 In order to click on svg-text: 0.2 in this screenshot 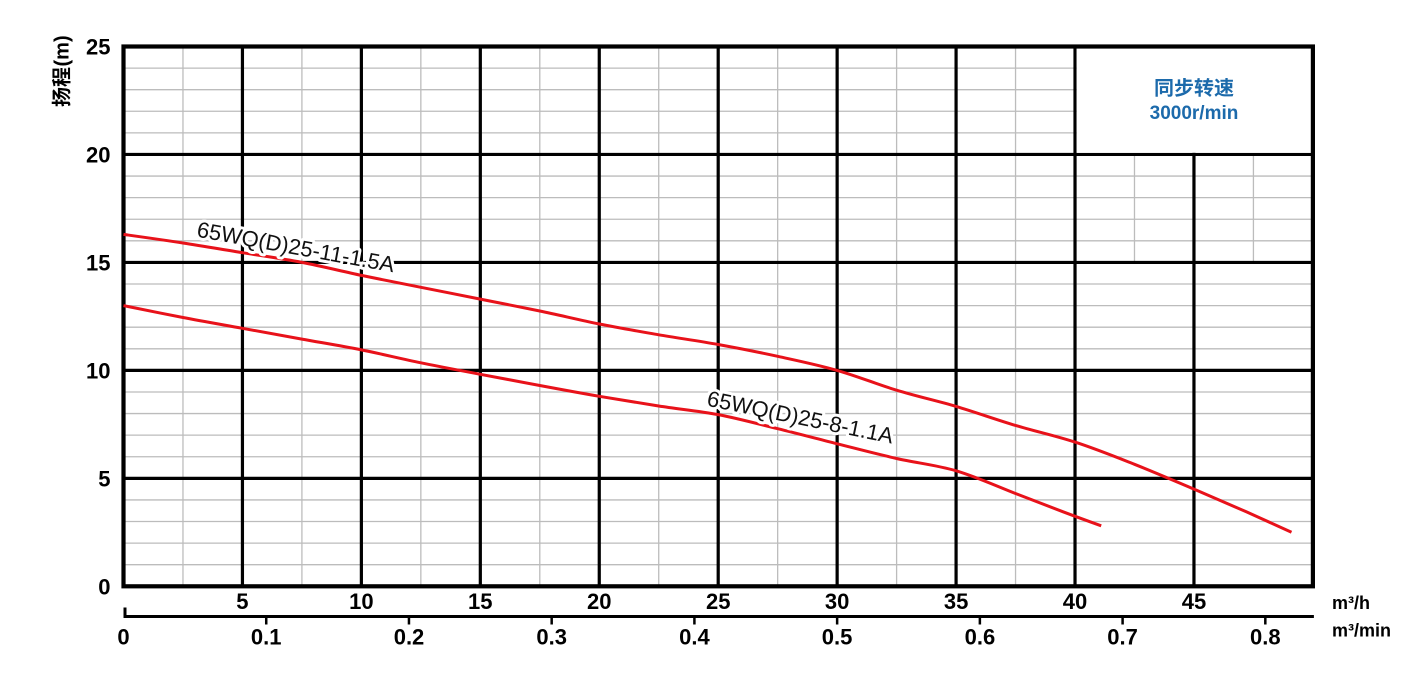, I will do `click(409, 637)`.